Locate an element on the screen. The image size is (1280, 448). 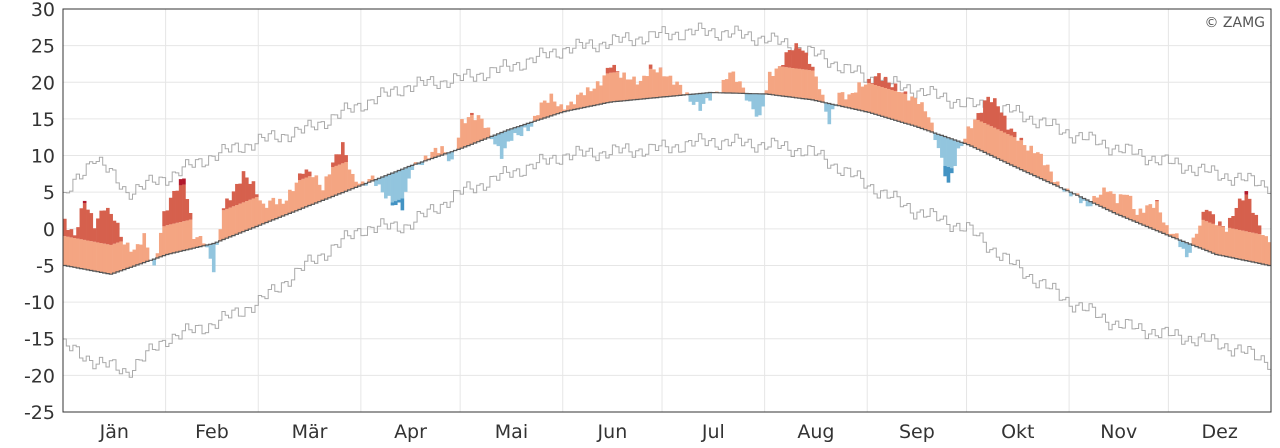
x-tick-label: Dez is located at coordinates (1220, 432).